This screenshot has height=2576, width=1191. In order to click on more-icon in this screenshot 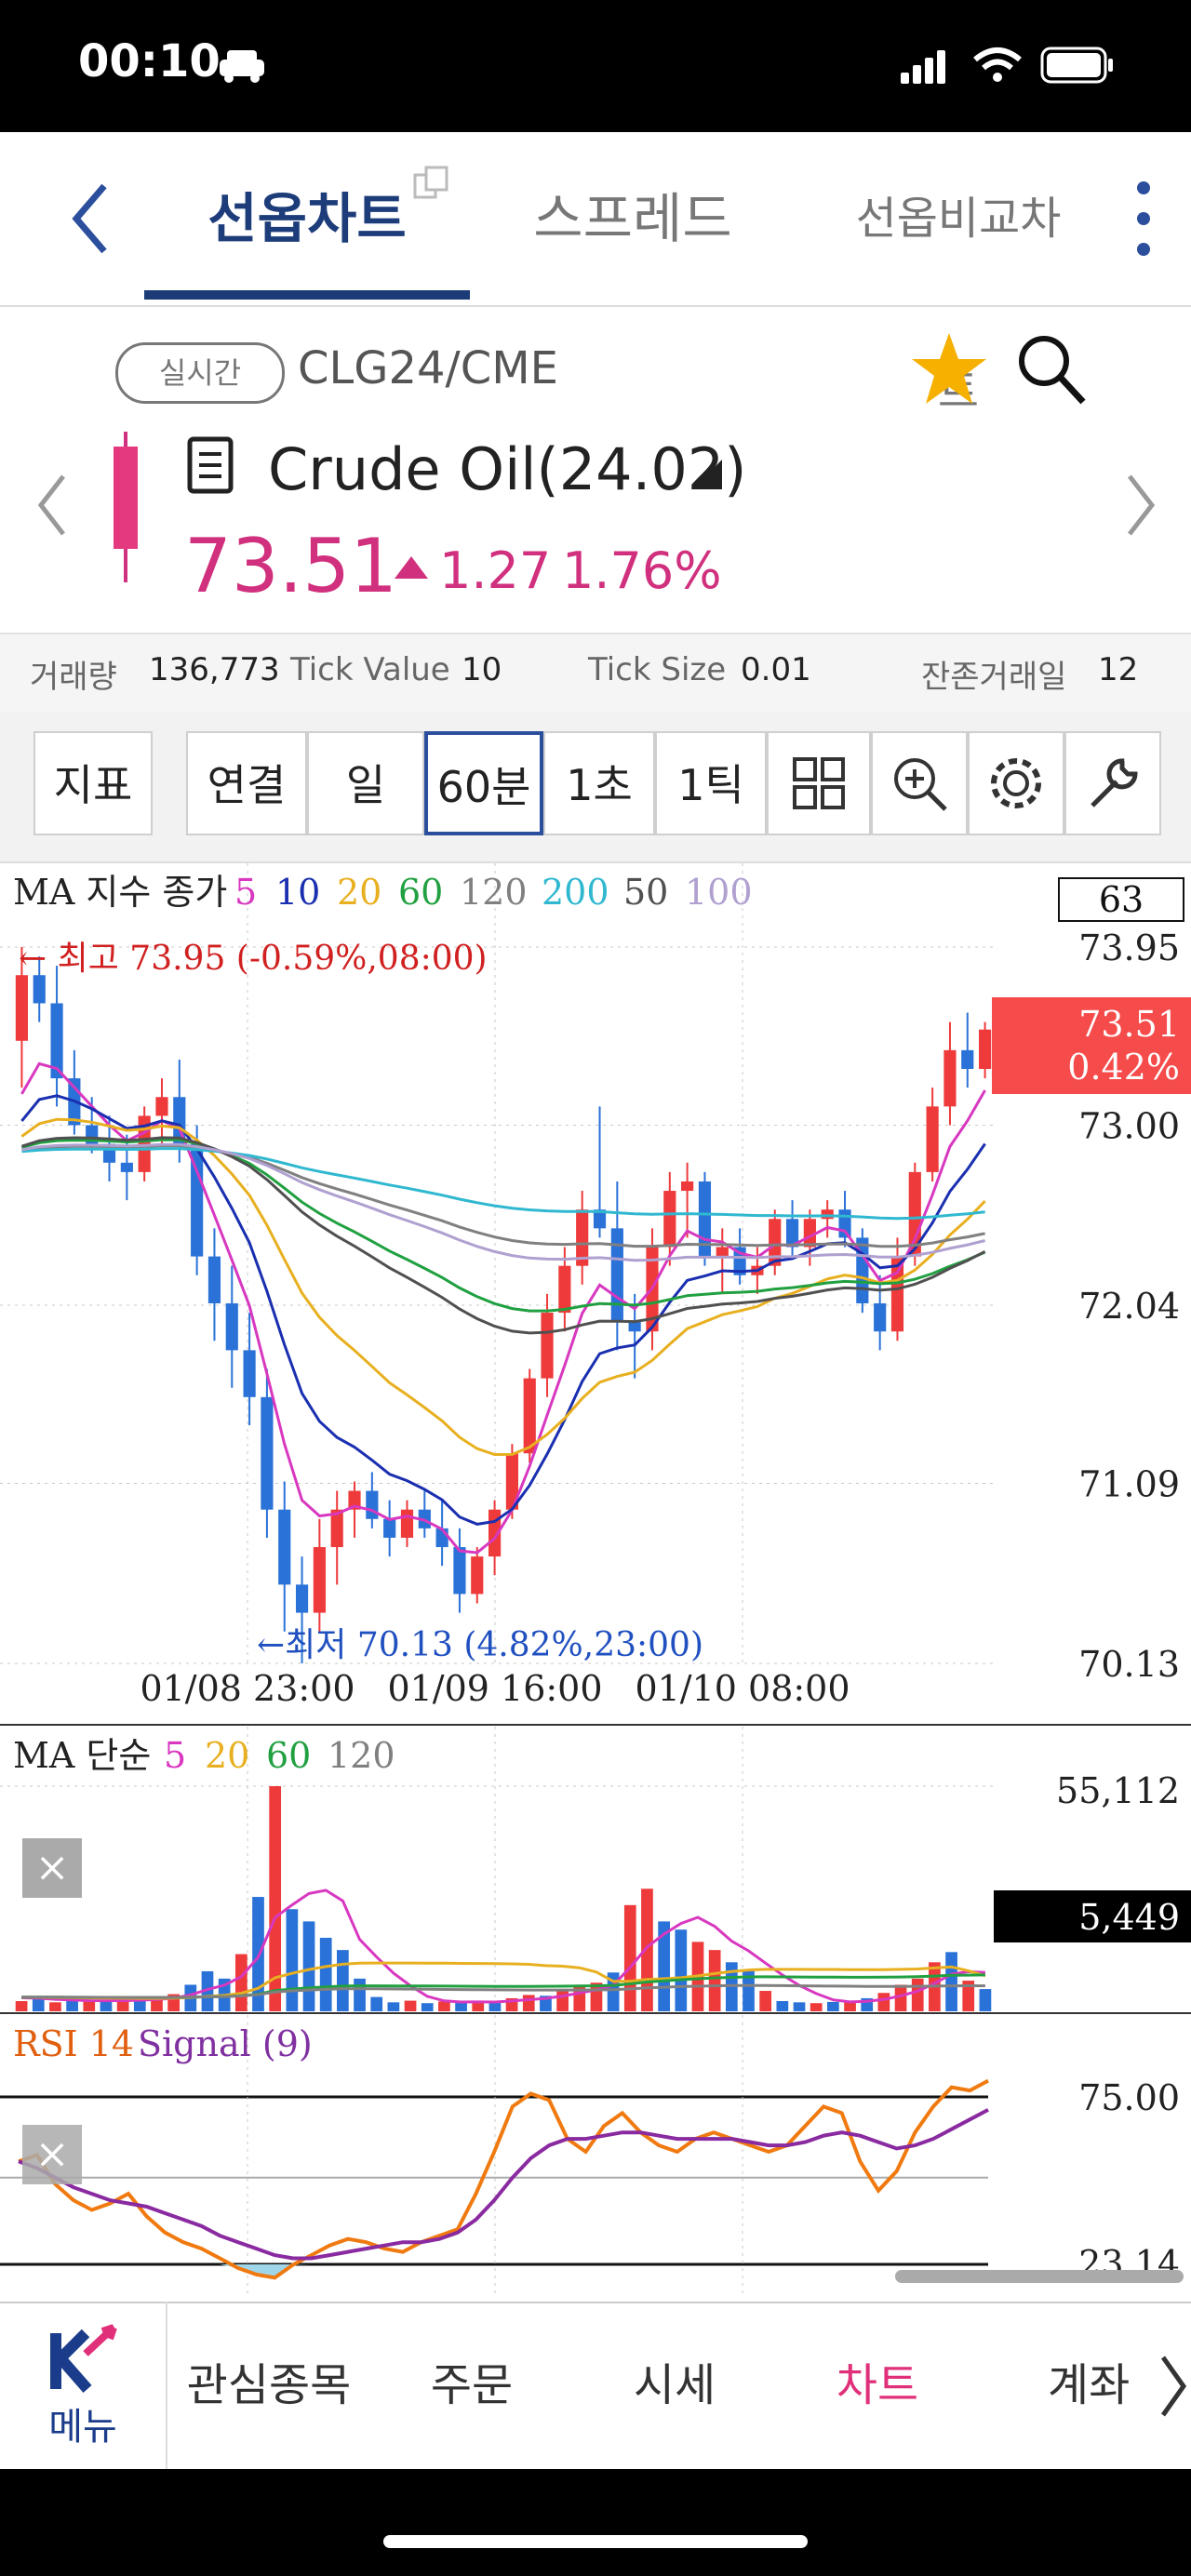, I will do `click(1144, 218)`.